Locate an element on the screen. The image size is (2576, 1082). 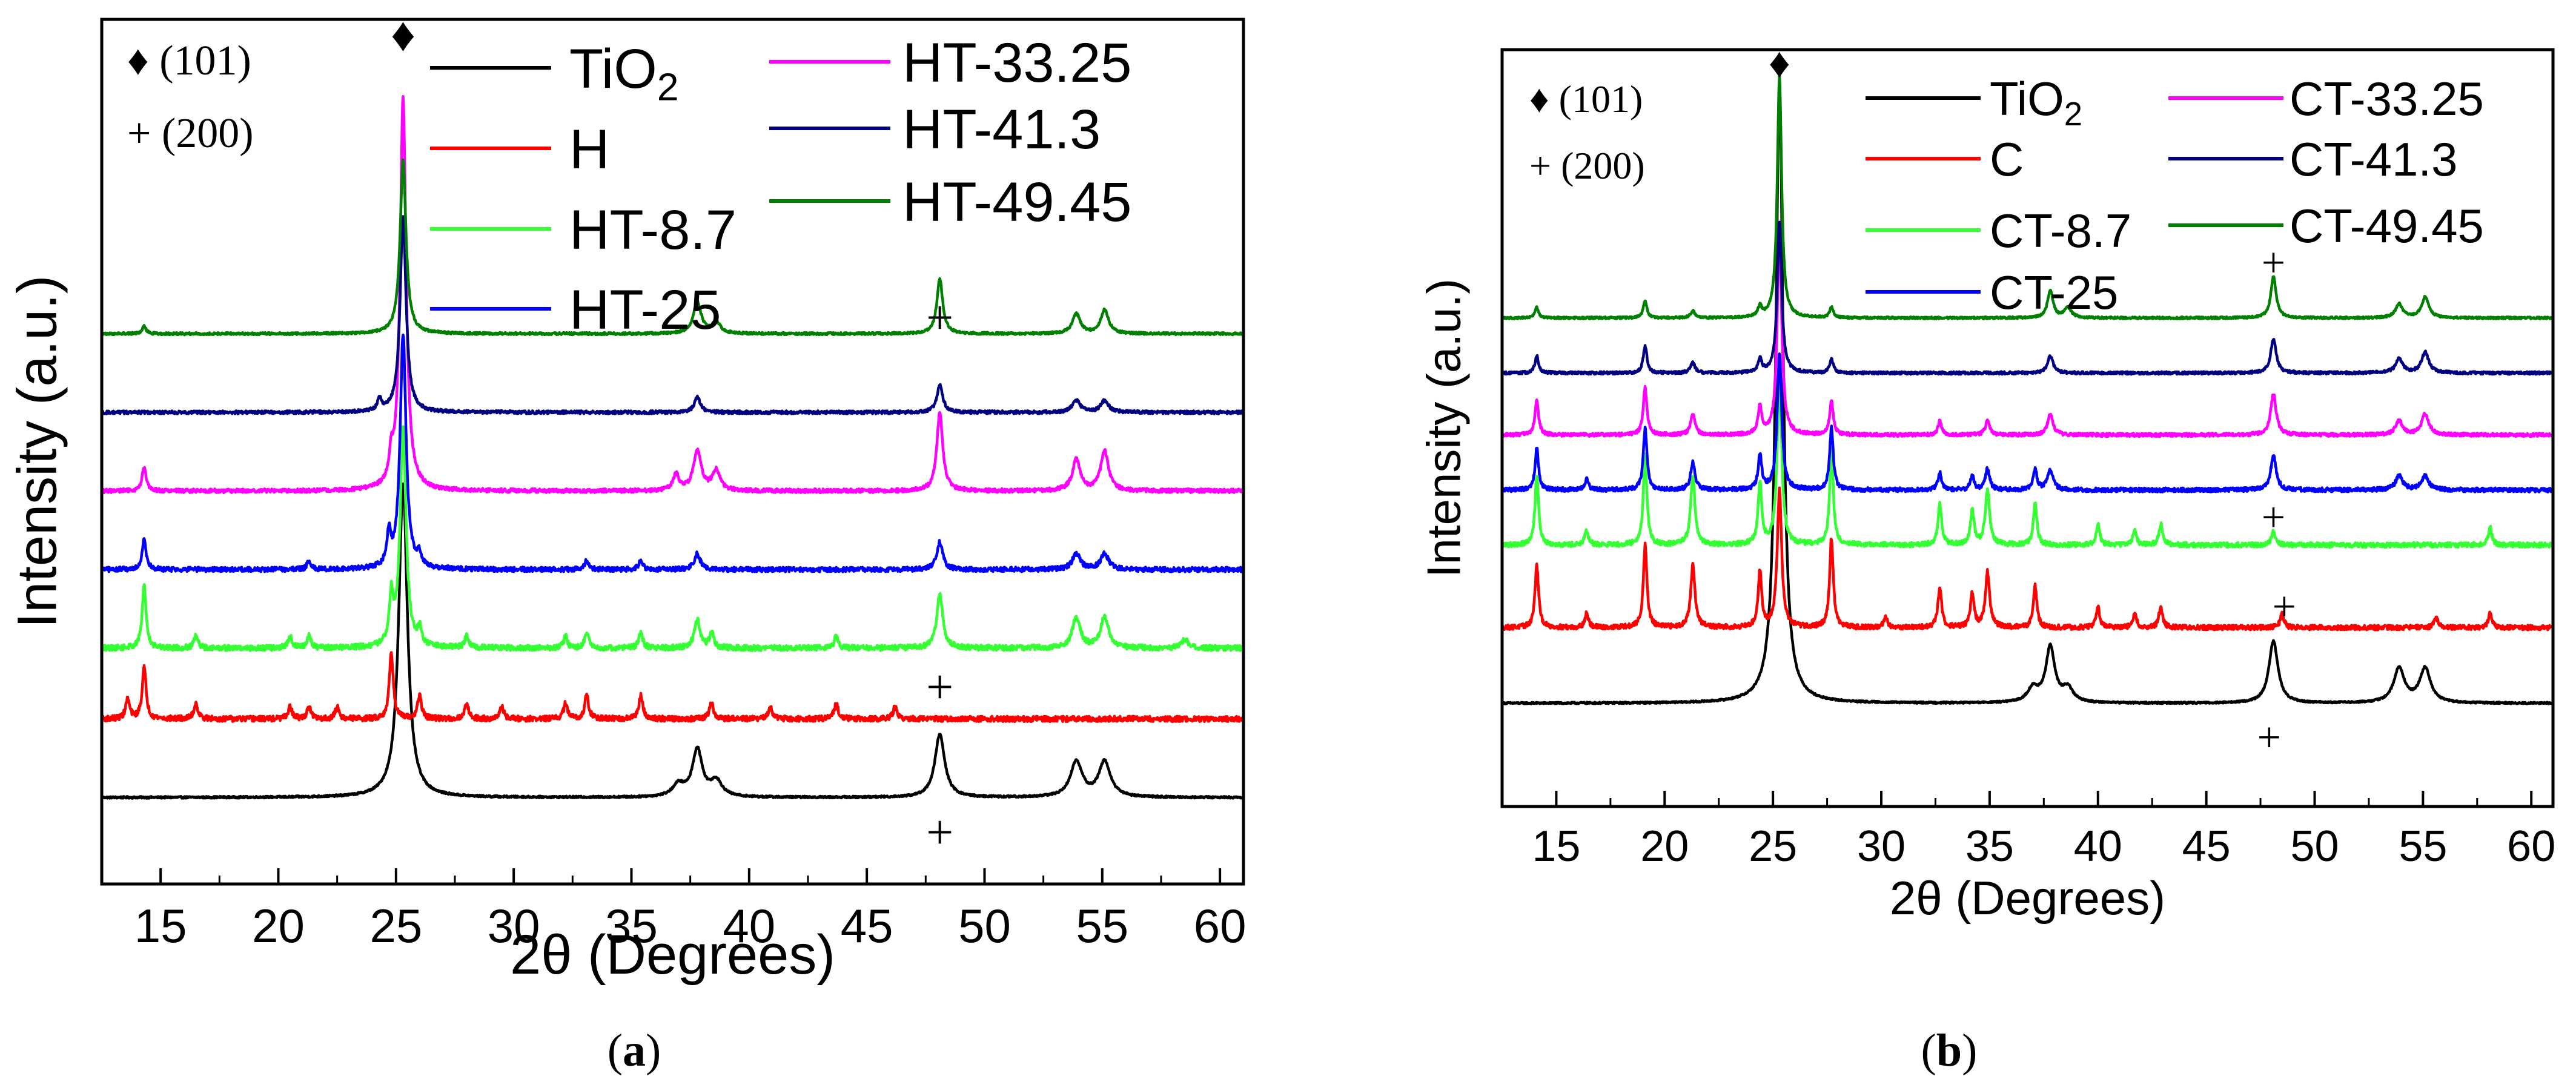
legend-label: CT-8.7 is located at coordinates (2060, 230).